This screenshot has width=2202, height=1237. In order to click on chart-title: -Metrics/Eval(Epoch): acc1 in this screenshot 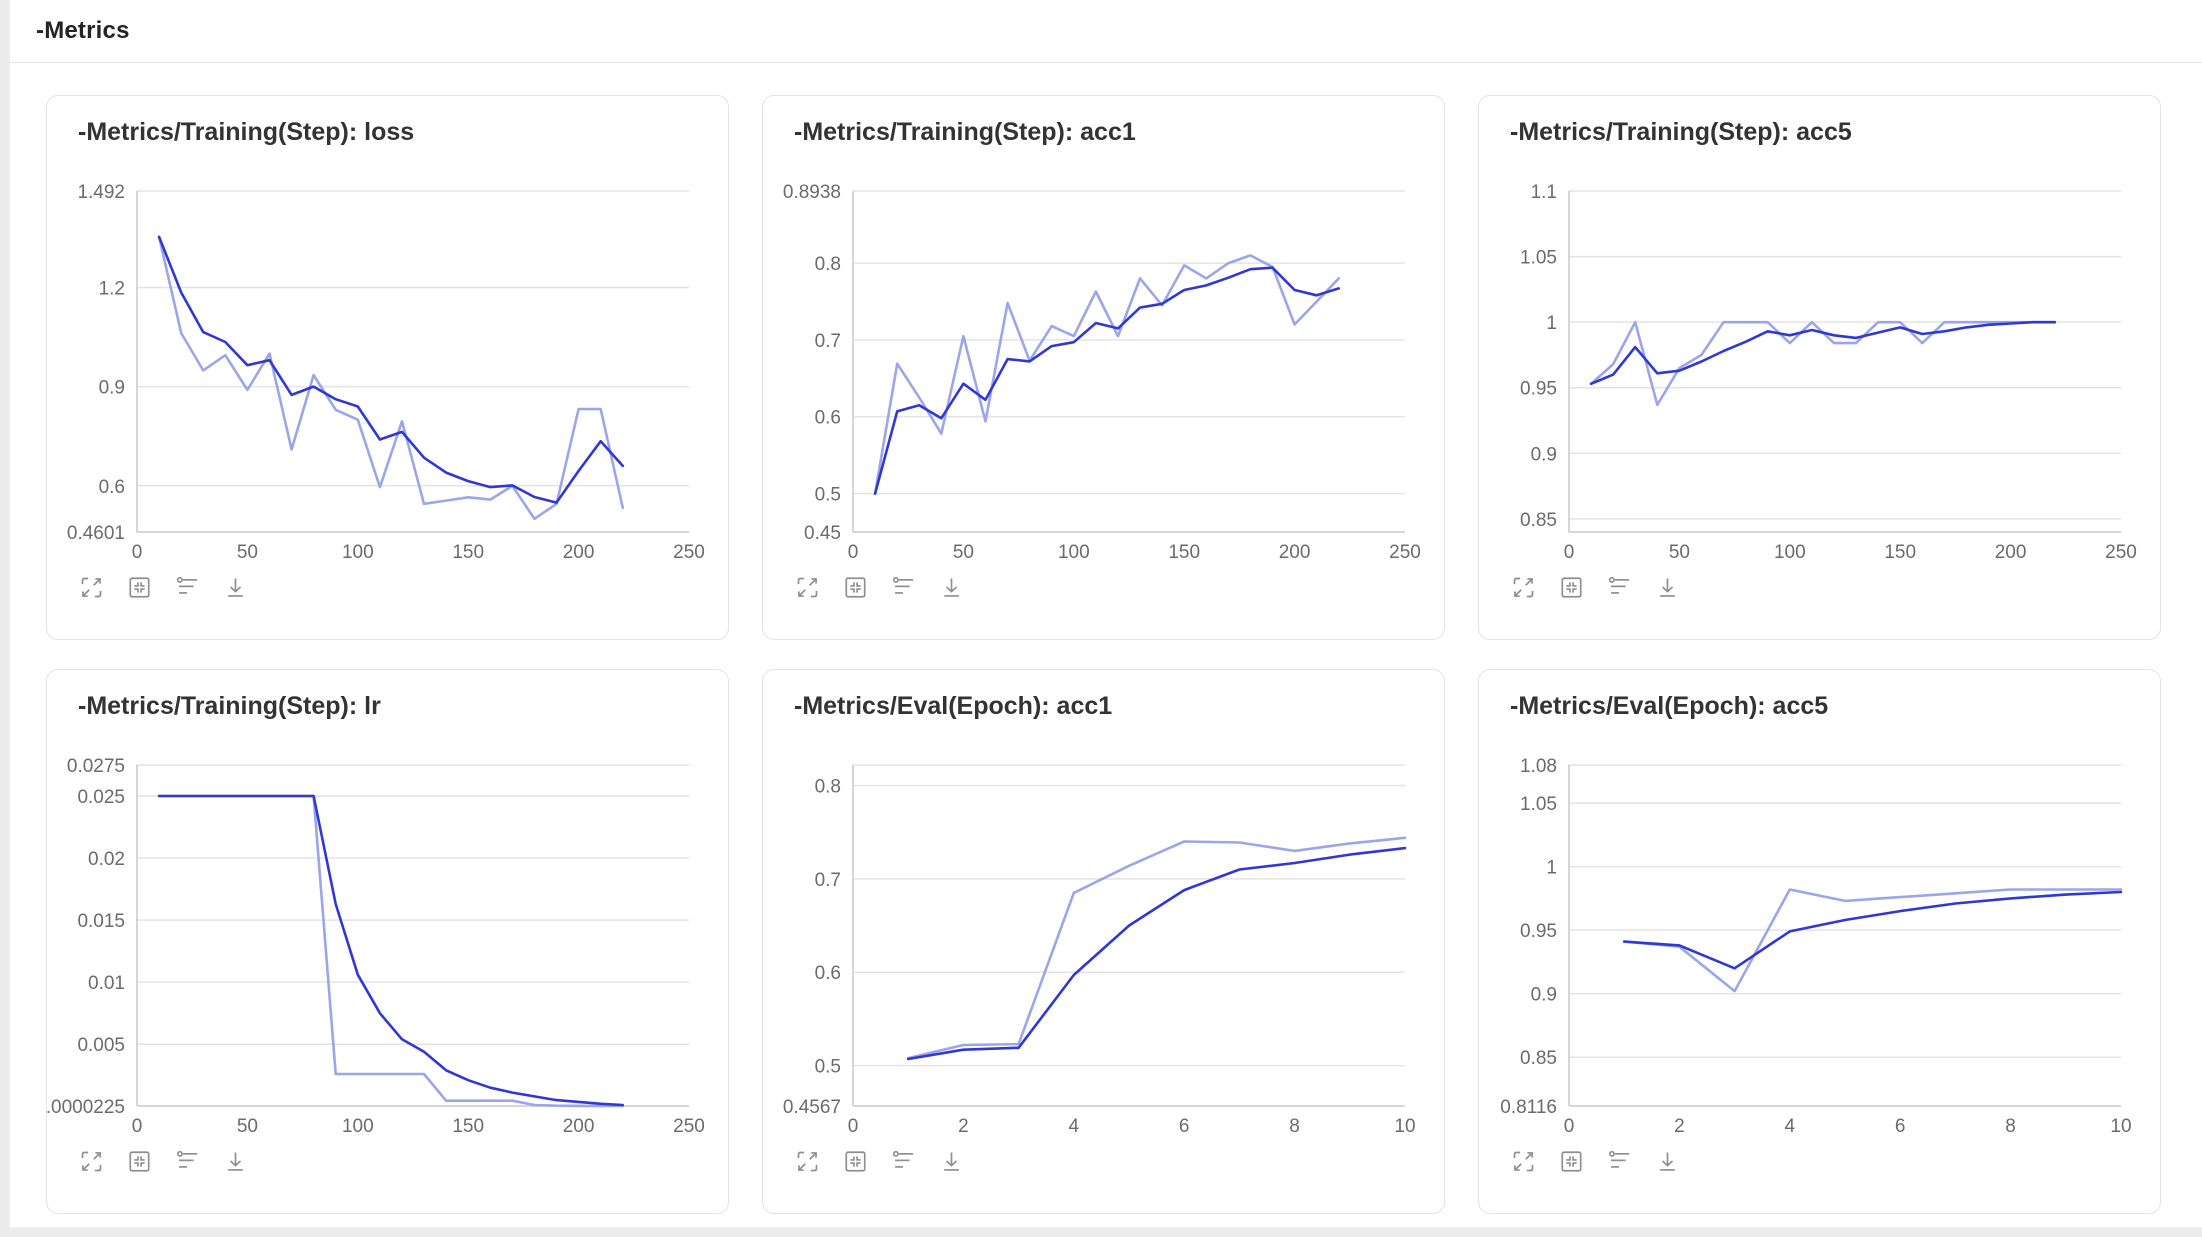, I will do `click(953, 706)`.